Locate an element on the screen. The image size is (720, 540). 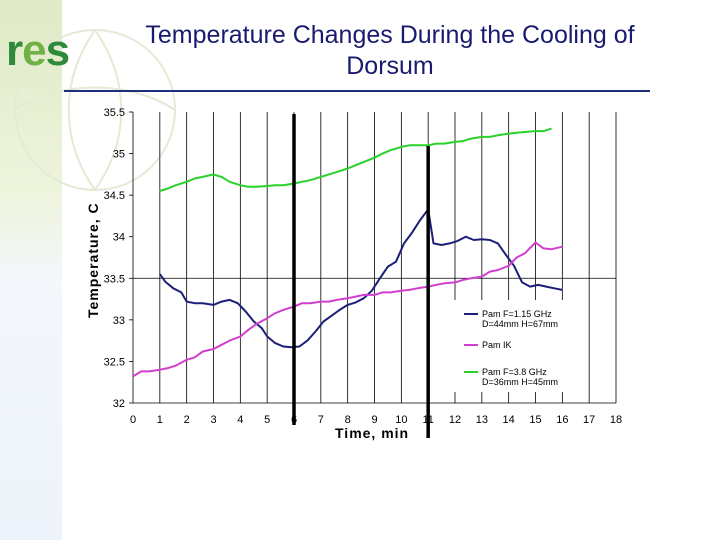
left-decorative-green-band is located at coordinates (31, 140).